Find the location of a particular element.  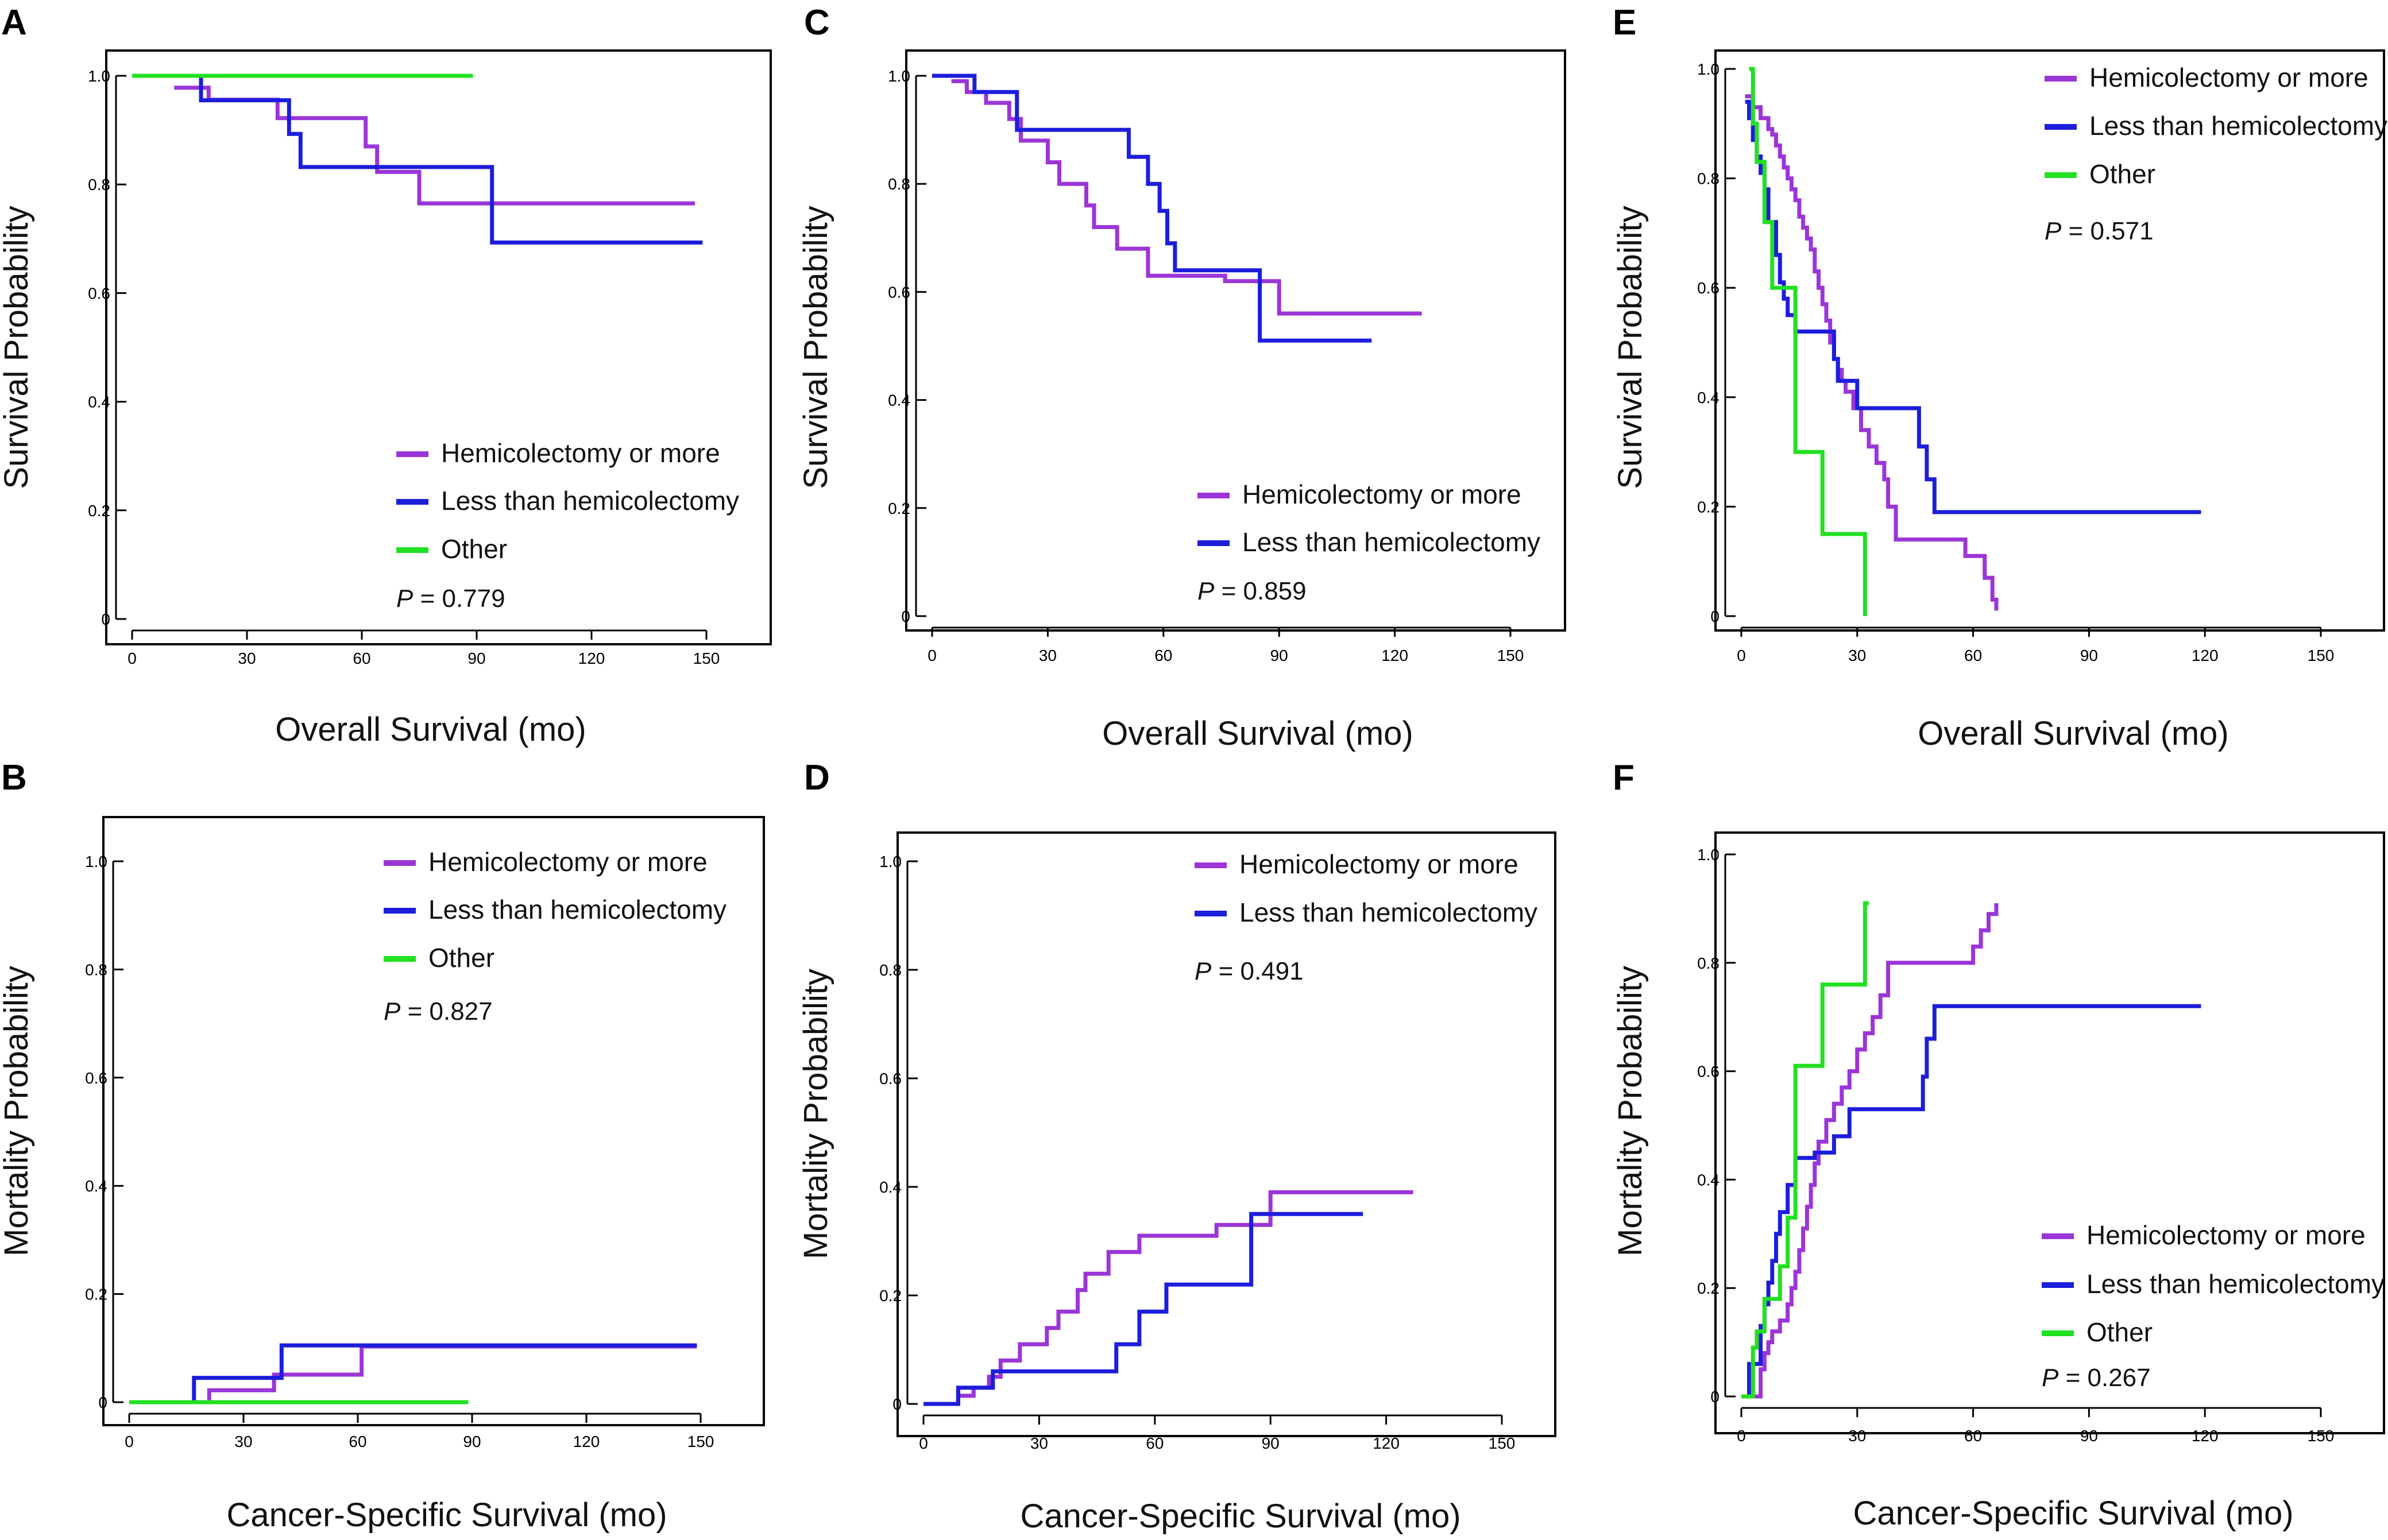

p-value: P = 0.779 is located at coordinates (450, 599).